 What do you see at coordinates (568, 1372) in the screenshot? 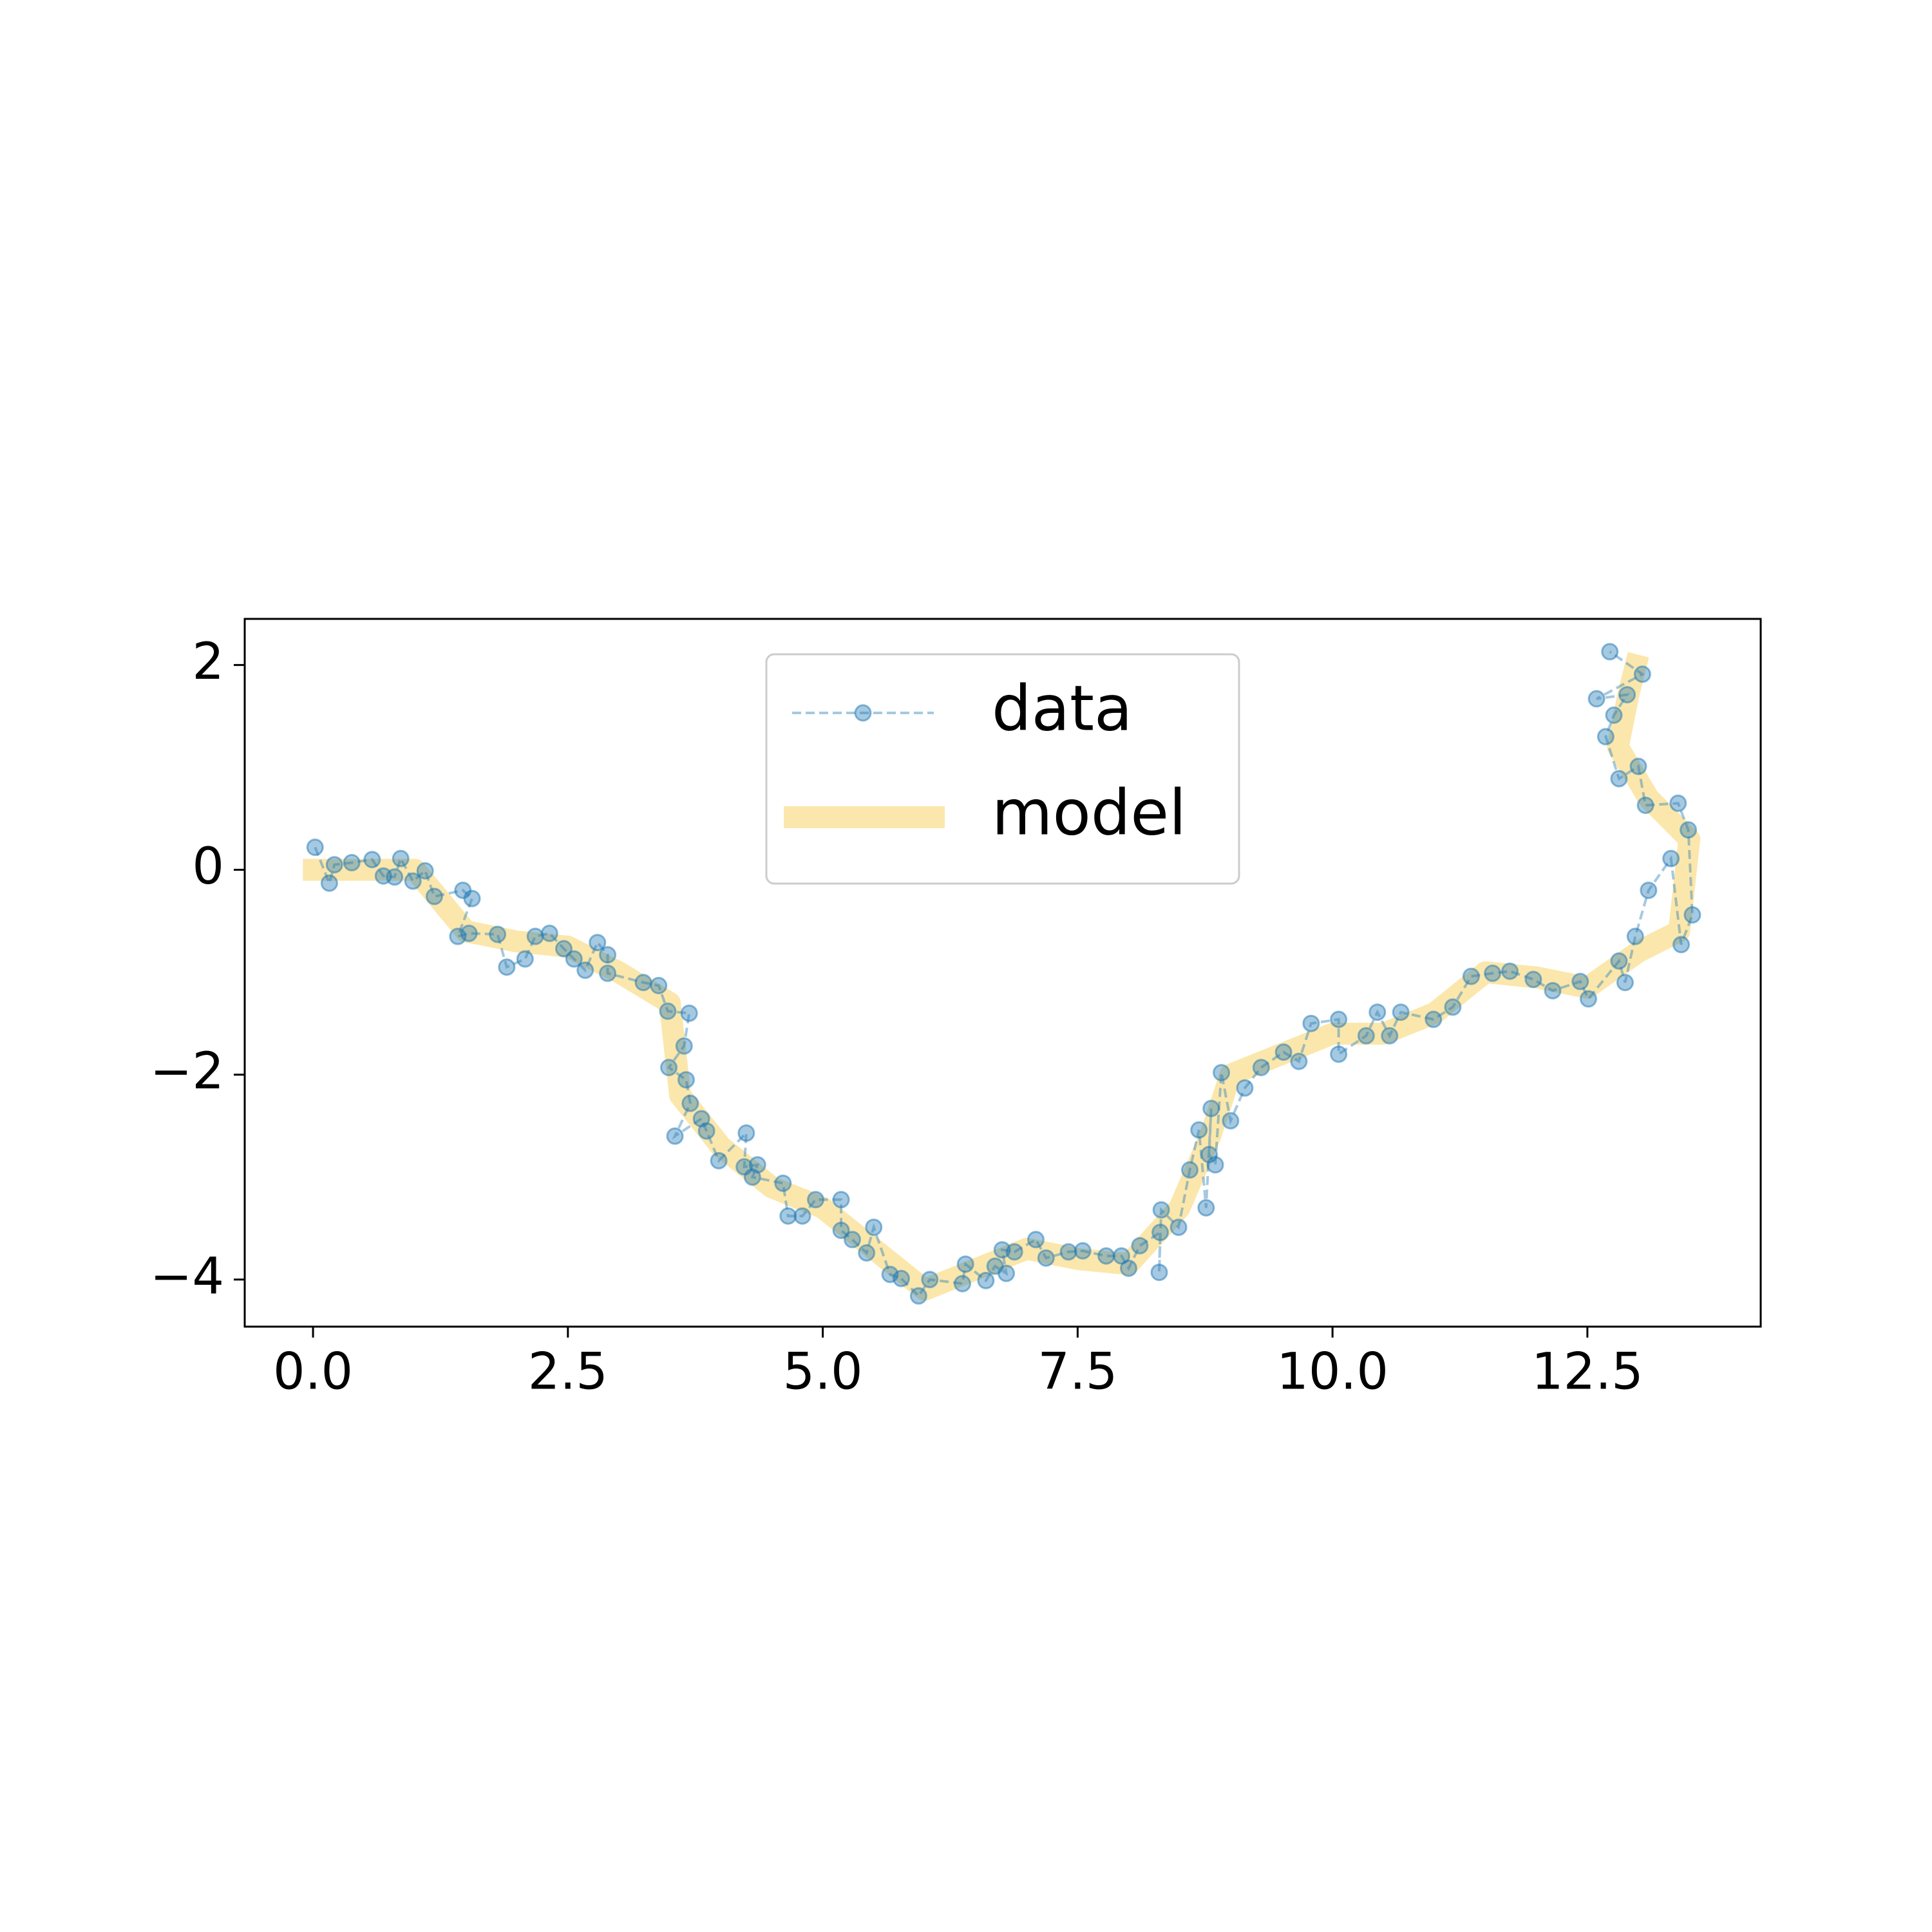
I see `x-tick-label: 2.5` at bounding box center [568, 1372].